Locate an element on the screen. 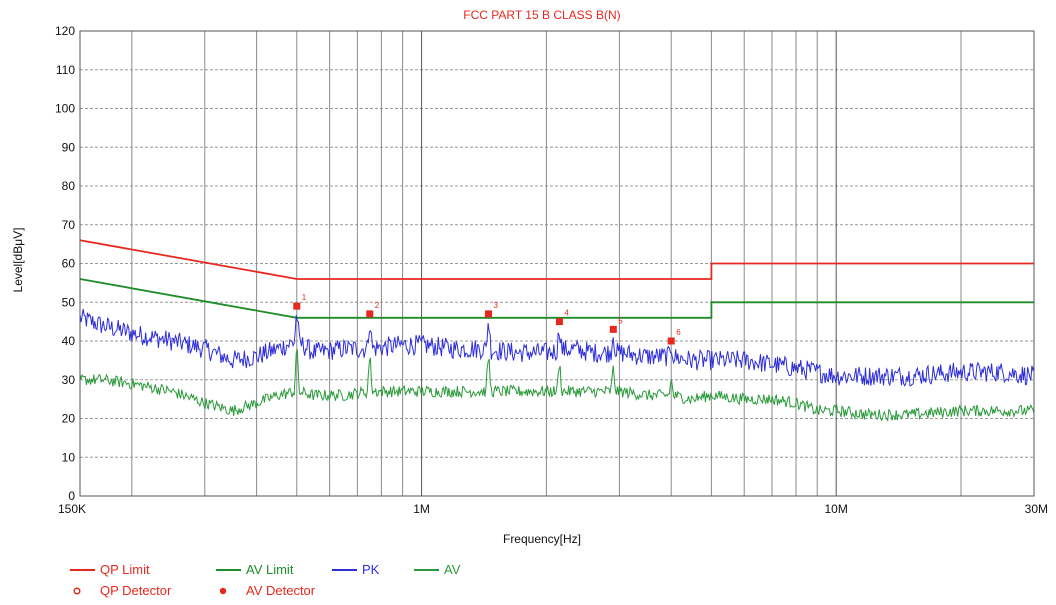 The height and width of the screenshot is (605, 1056). series-av-line is located at coordinates (557, 385).